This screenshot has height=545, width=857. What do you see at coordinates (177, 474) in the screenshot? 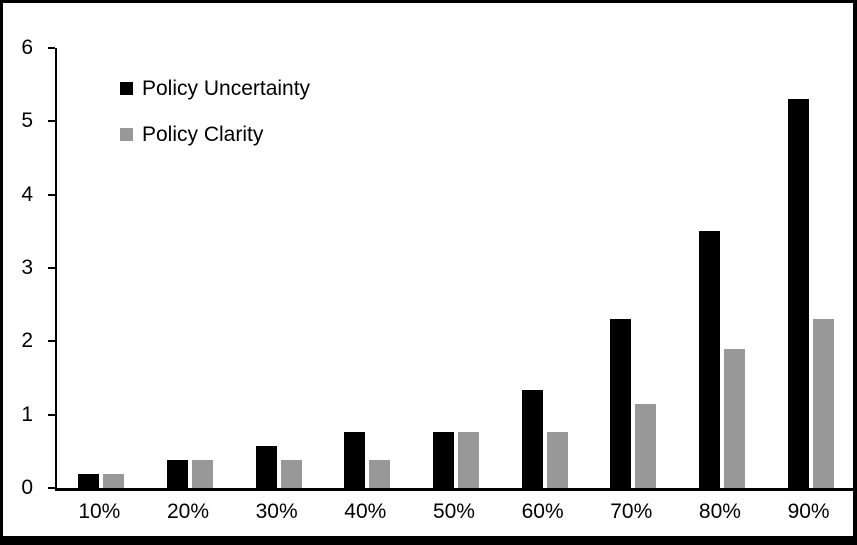
I see `bar-policy-uncertainty-20%` at bounding box center [177, 474].